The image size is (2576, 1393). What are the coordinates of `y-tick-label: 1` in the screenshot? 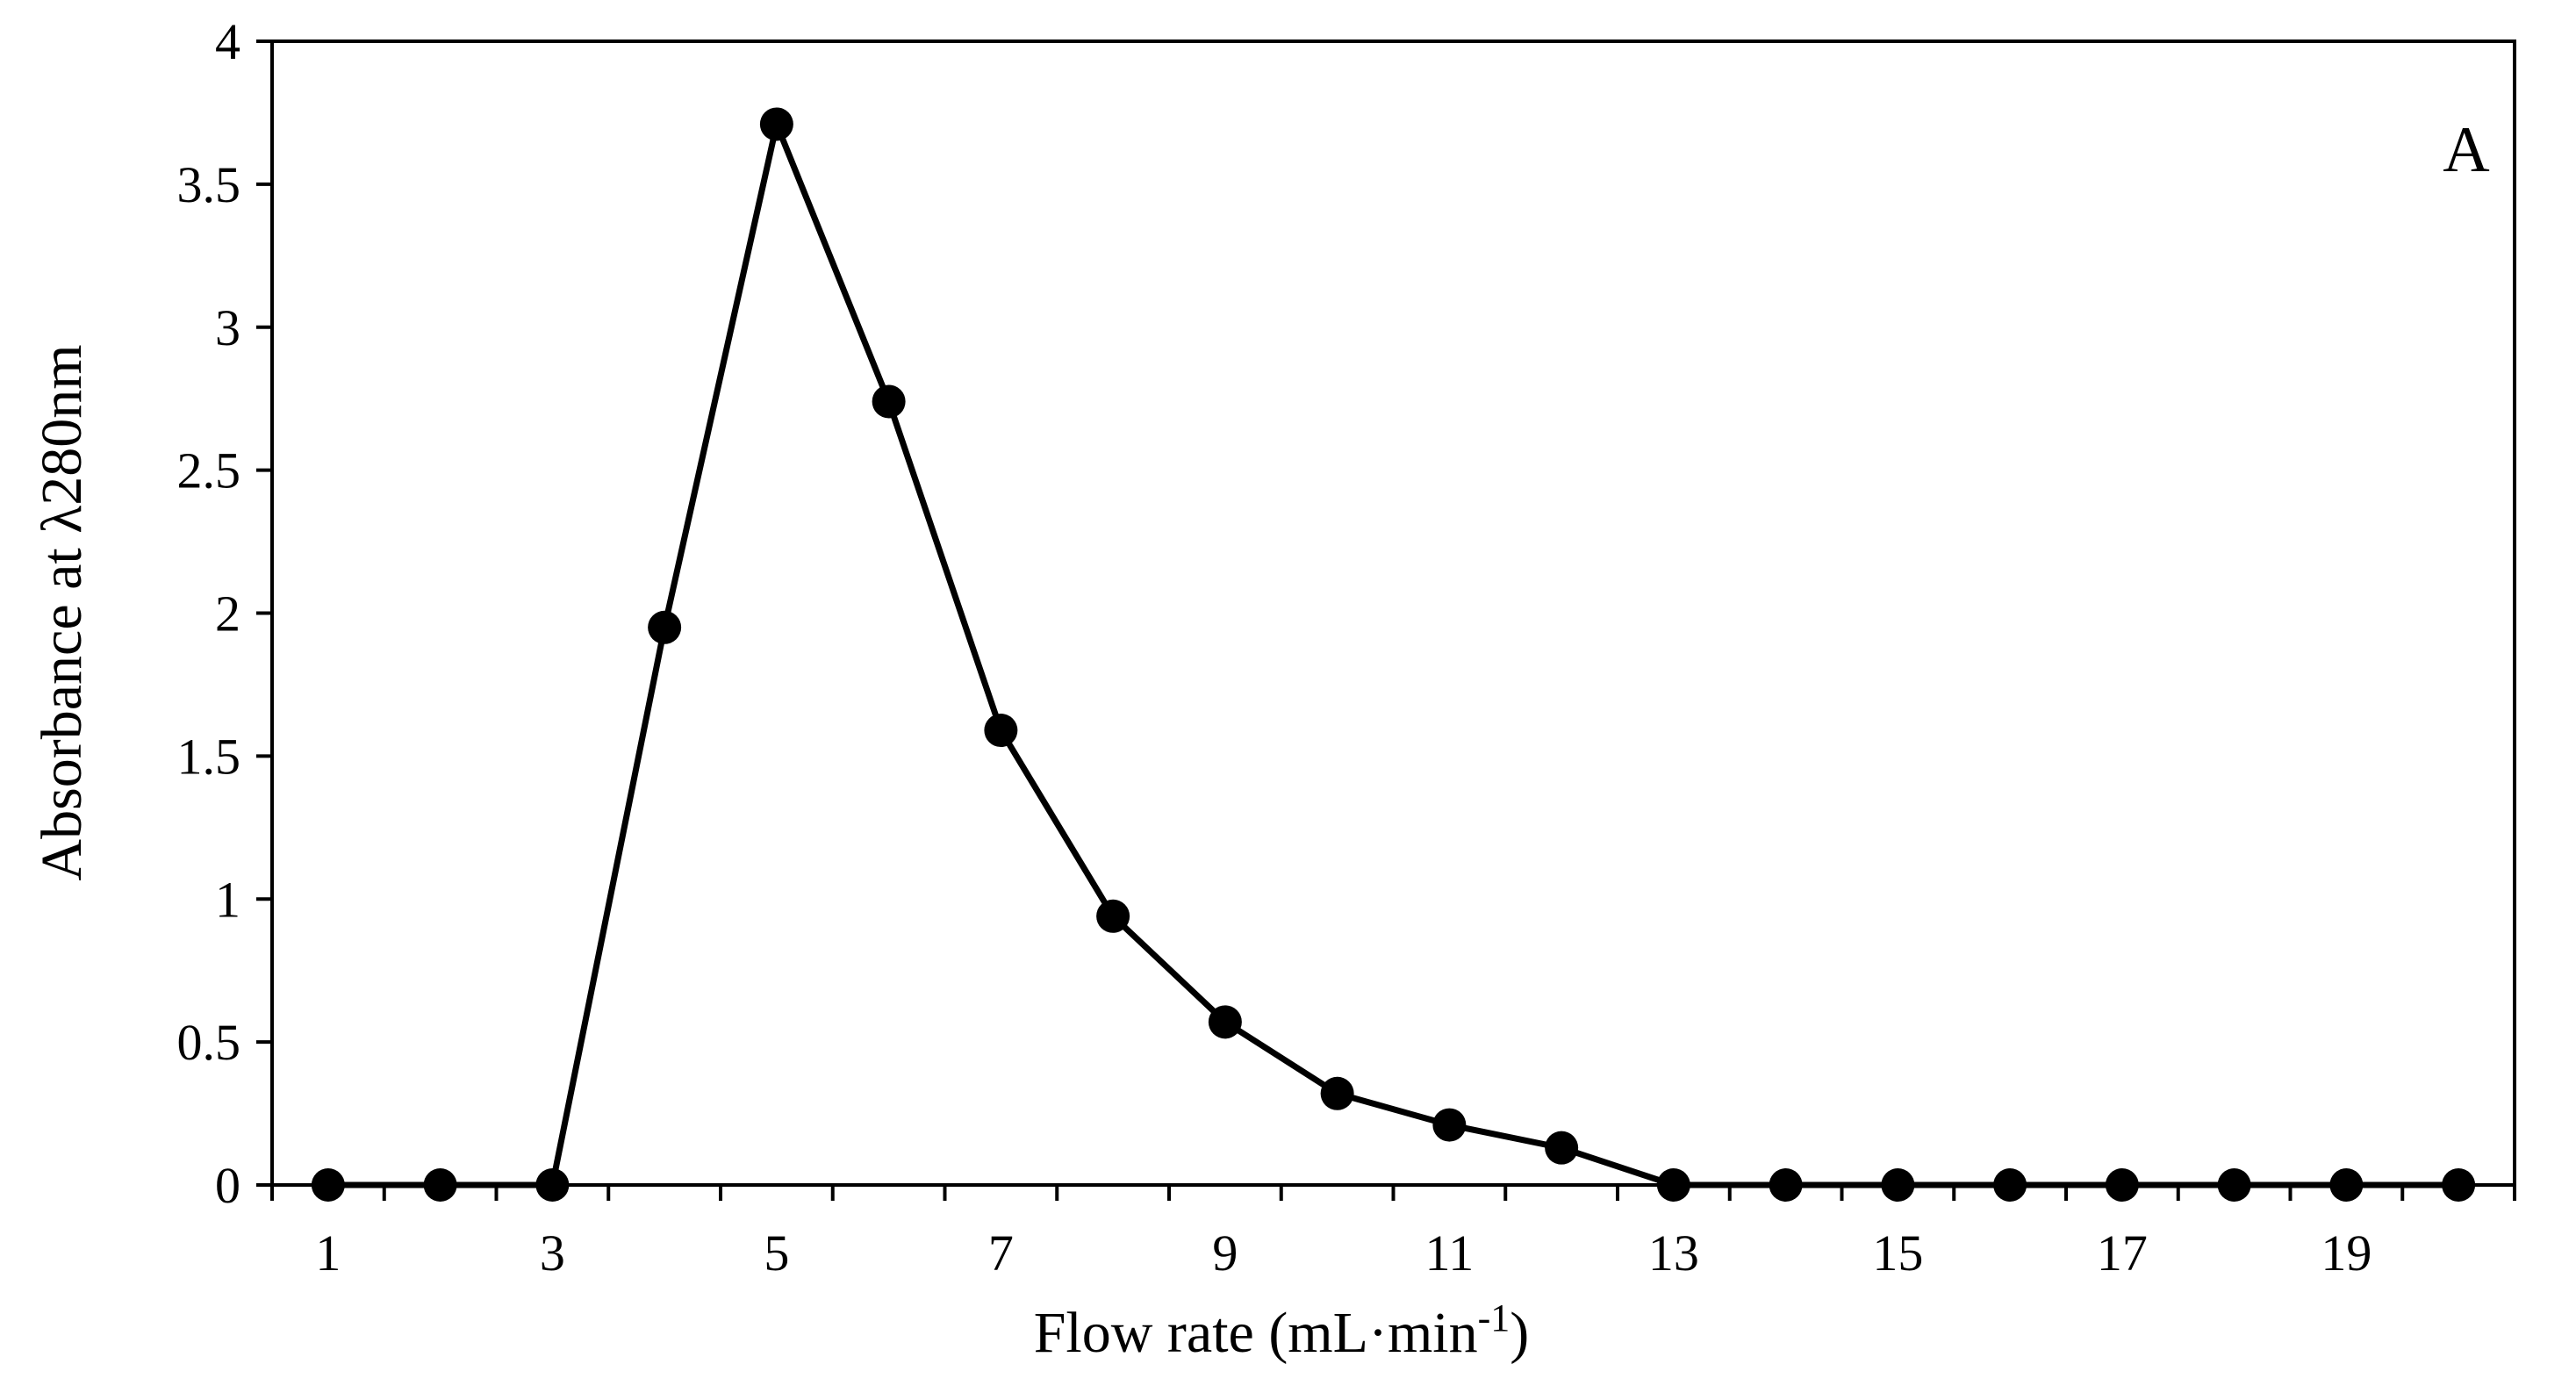 It's located at (228, 899).